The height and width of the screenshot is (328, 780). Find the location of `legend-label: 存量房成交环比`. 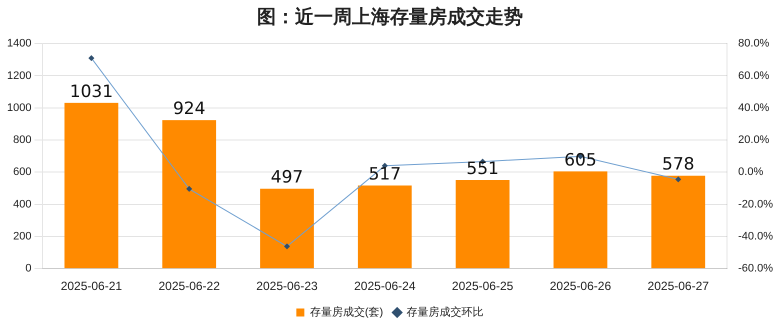

legend-label: 存量房成交环比 is located at coordinates (445, 312).